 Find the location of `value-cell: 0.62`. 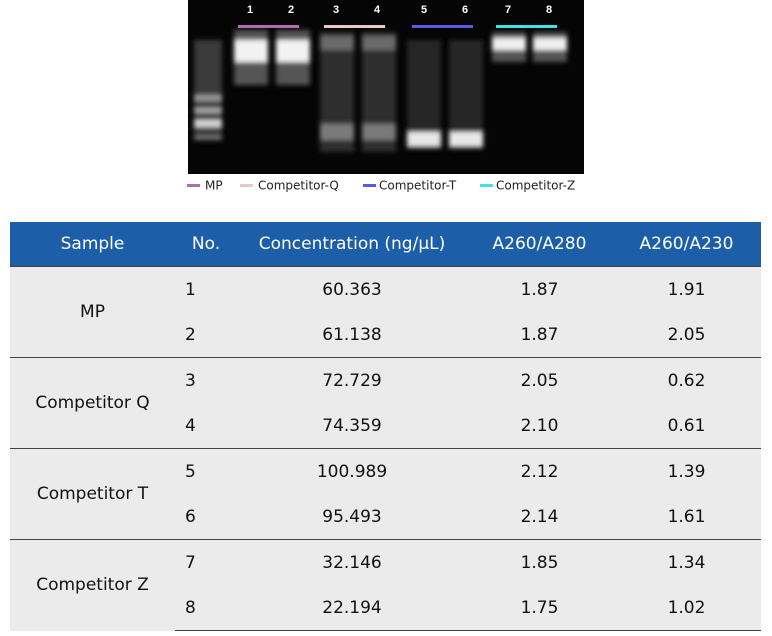

value-cell: 0.62 is located at coordinates (686, 380).